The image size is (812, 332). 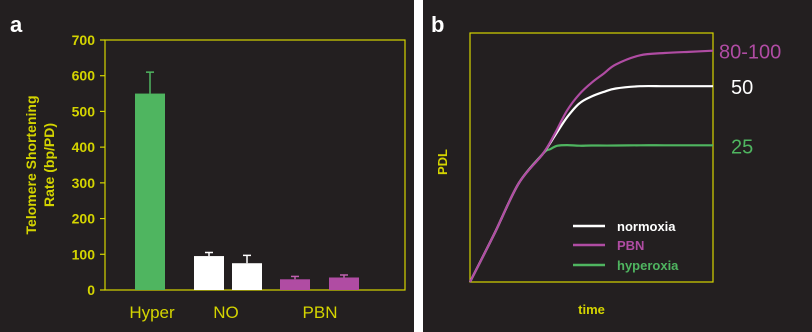 I want to click on panel-a-letter: a, so click(x=16, y=24).